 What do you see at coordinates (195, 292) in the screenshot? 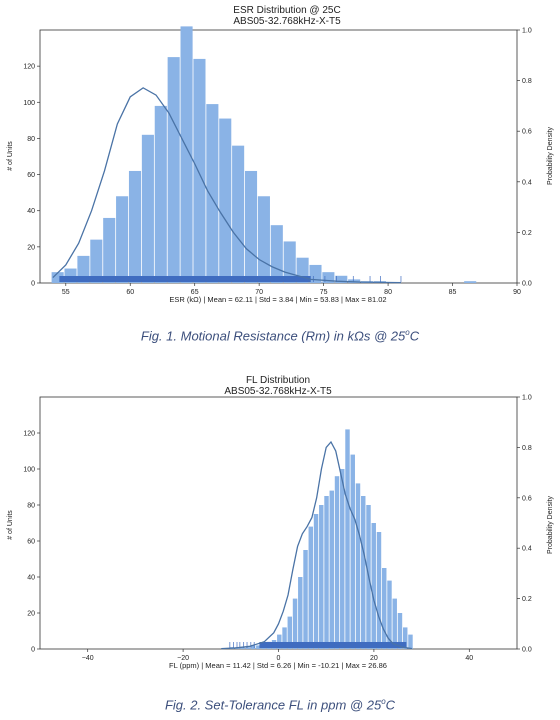
I see `x-tick-label: 65` at bounding box center [195, 292].